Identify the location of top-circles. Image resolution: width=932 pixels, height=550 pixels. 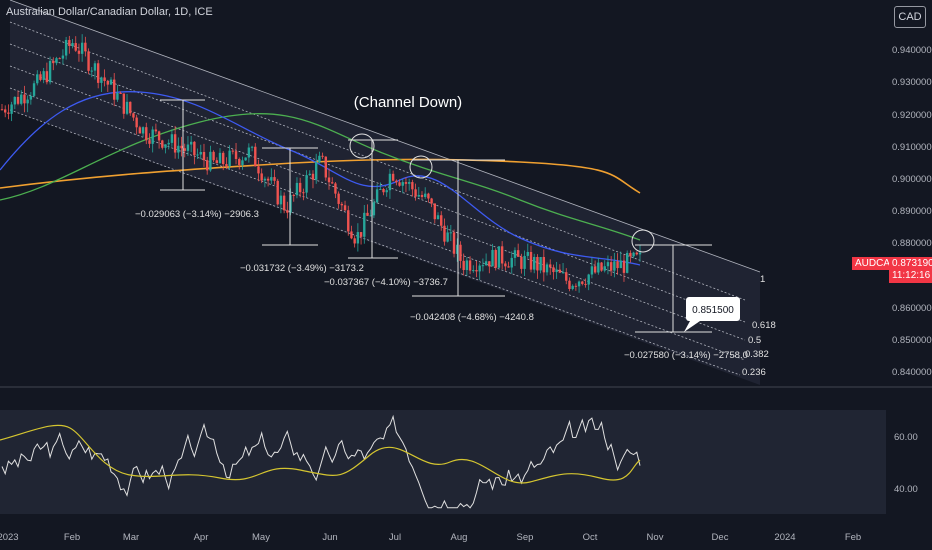
(502, 193).